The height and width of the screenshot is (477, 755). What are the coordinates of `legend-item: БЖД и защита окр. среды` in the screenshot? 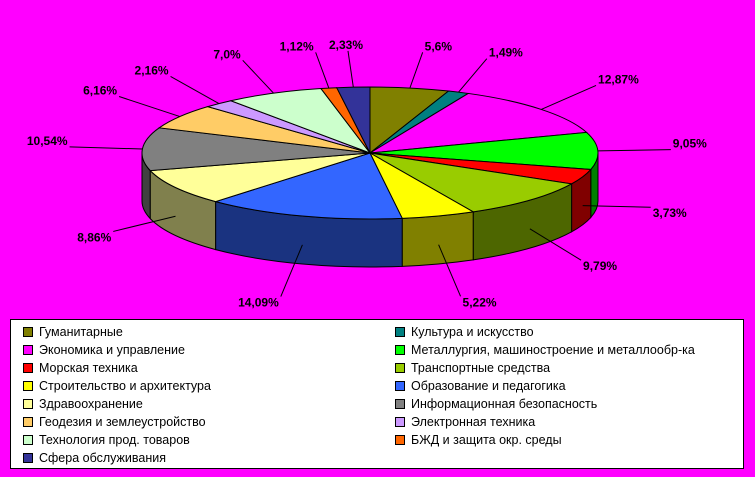 It's located at (478, 440).